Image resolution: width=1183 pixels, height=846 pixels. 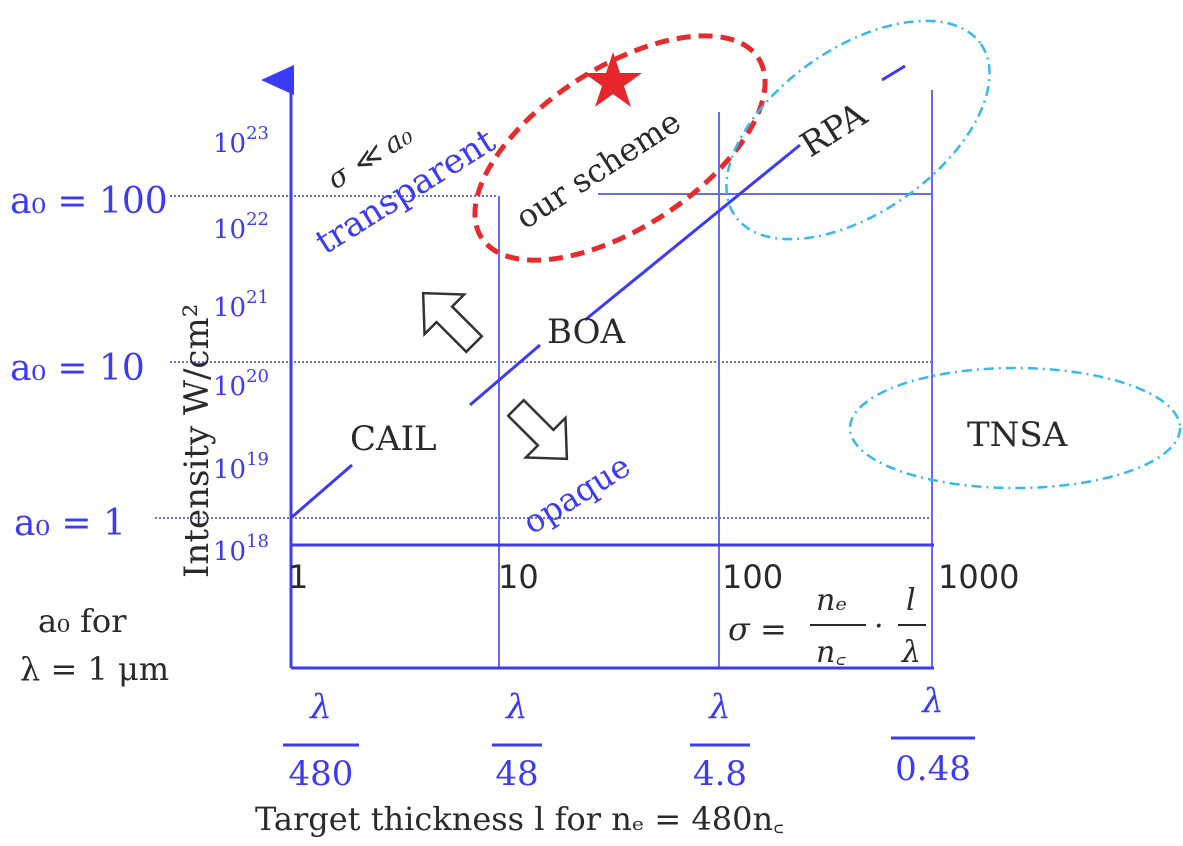 What do you see at coordinates (586, 332) in the screenshot?
I see `boa-label: BOA` at bounding box center [586, 332].